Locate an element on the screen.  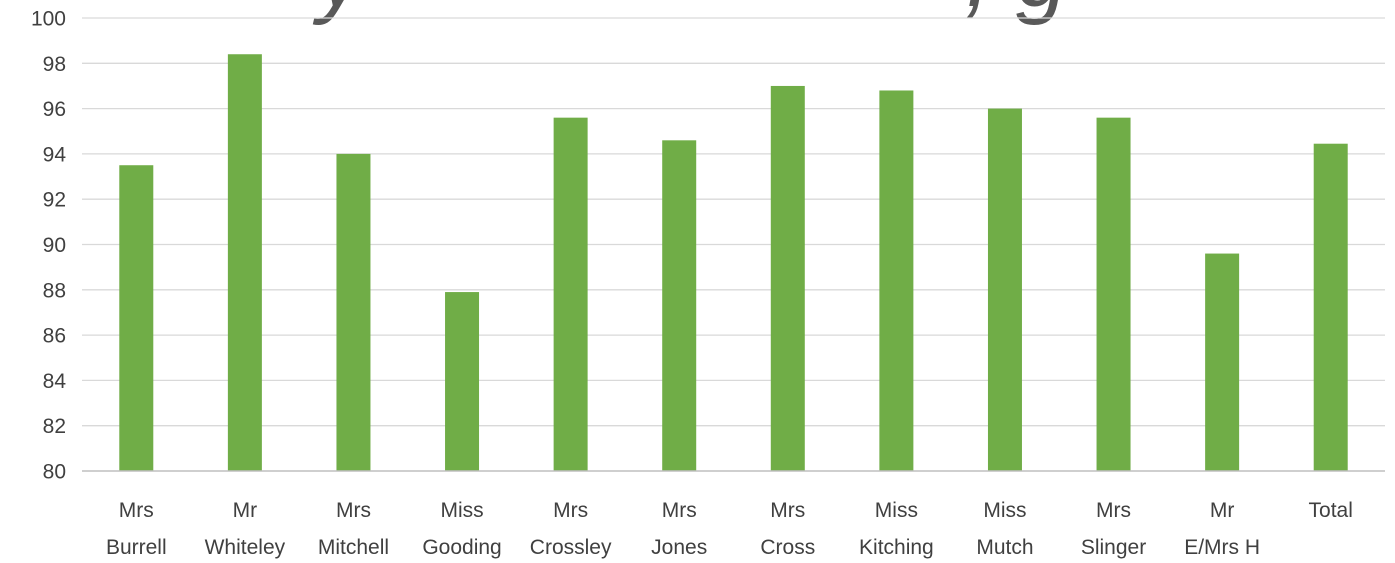
x-category-label: Miss Gooding is located at coordinates (461, 529).